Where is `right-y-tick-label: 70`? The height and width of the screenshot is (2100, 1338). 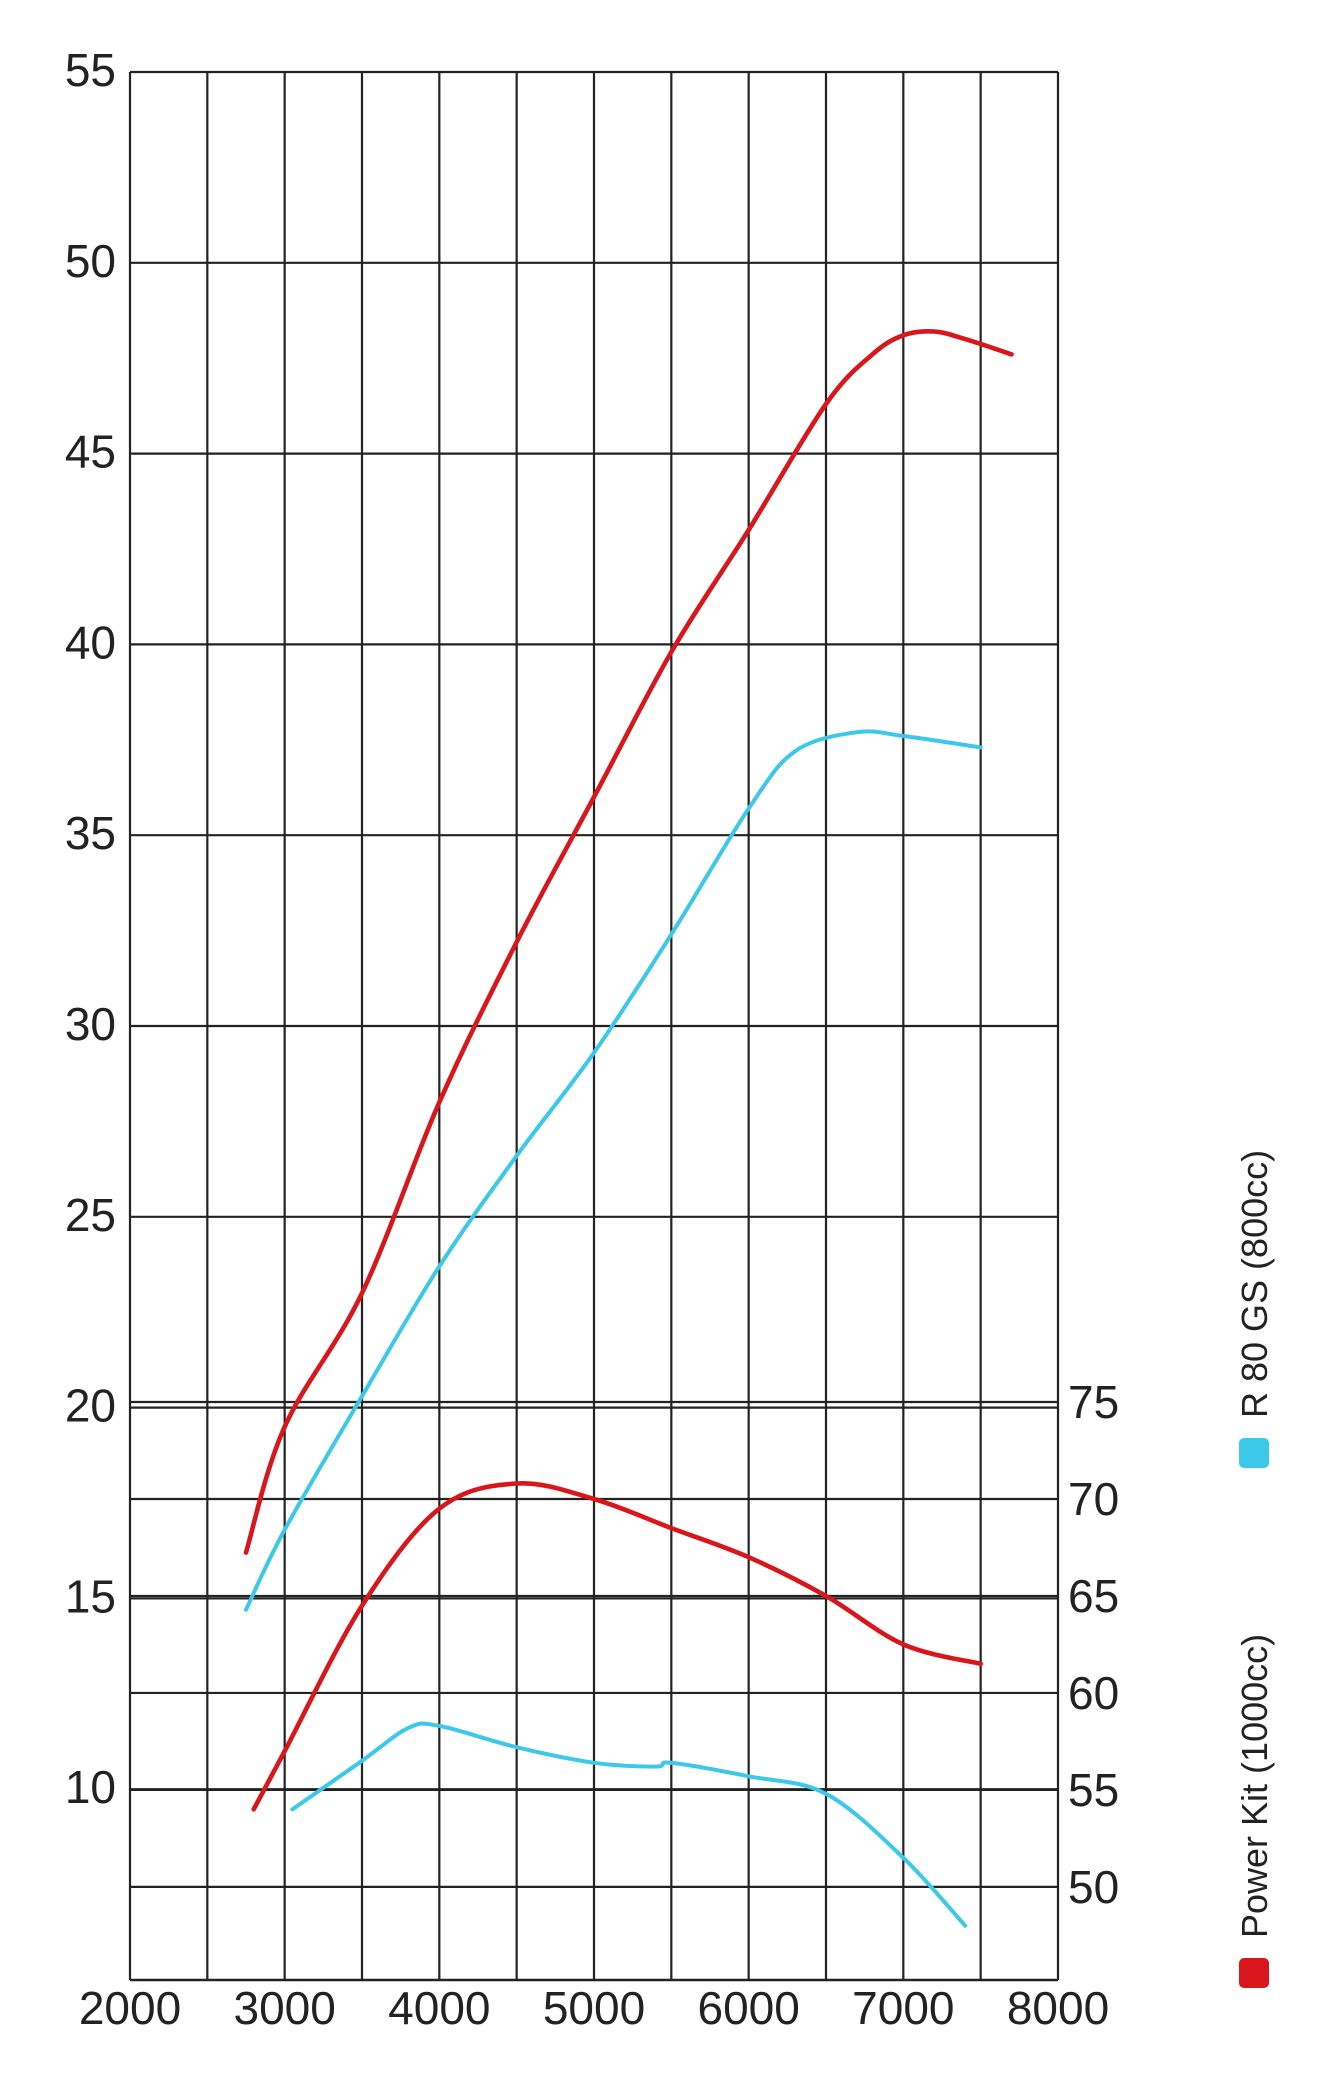 right-y-tick-label: 70 is located at coordinates (1093, 1499).